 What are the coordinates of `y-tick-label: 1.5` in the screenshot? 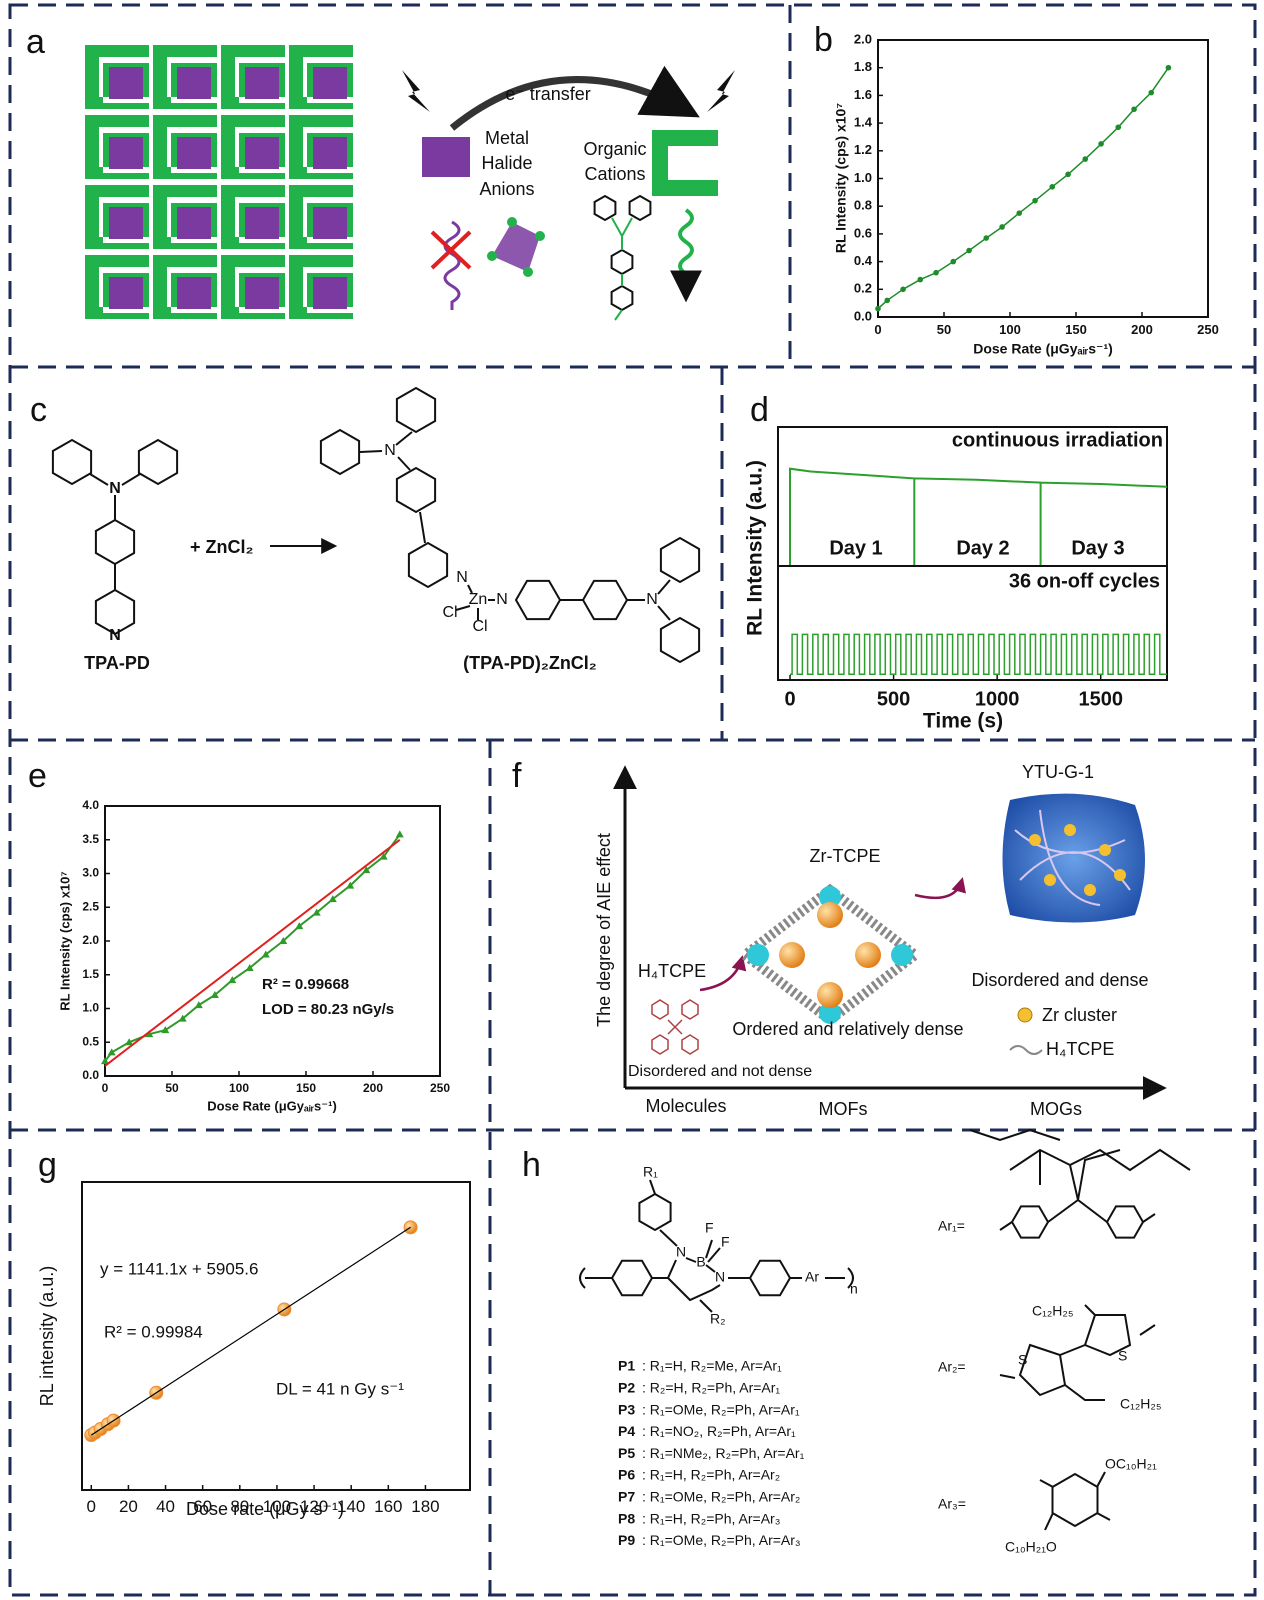 It's located at (90, 974).